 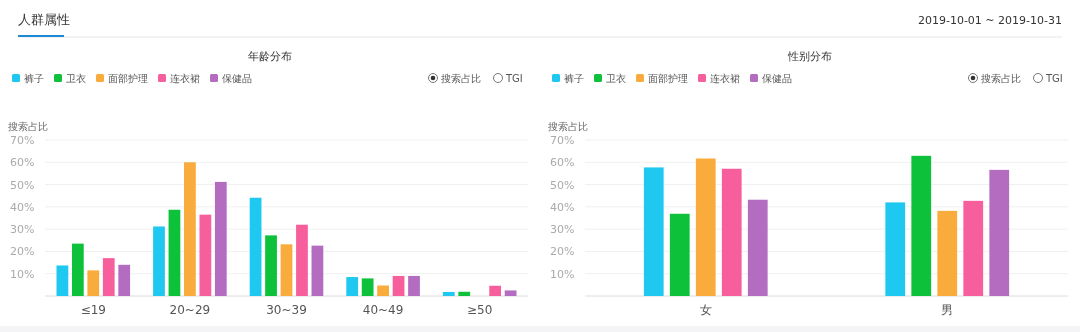 I want to click on x-tick-label: 40~49, so click(x=383, y=310).